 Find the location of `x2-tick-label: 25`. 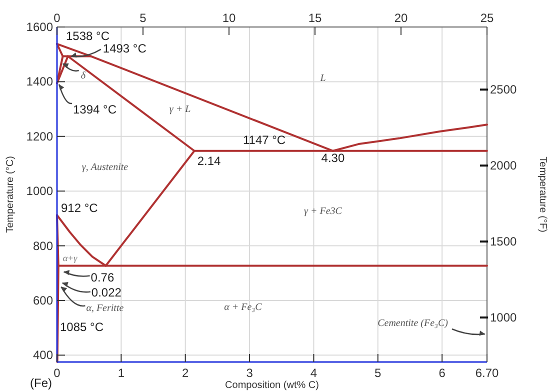

x2-tick-label: 25 is located at coordinates (487, 18).